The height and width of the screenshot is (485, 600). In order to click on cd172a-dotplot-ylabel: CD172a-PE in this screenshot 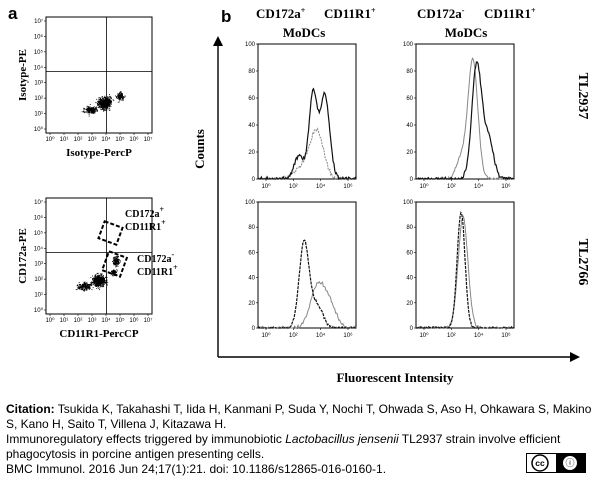, I will do `click(23, 256)`.